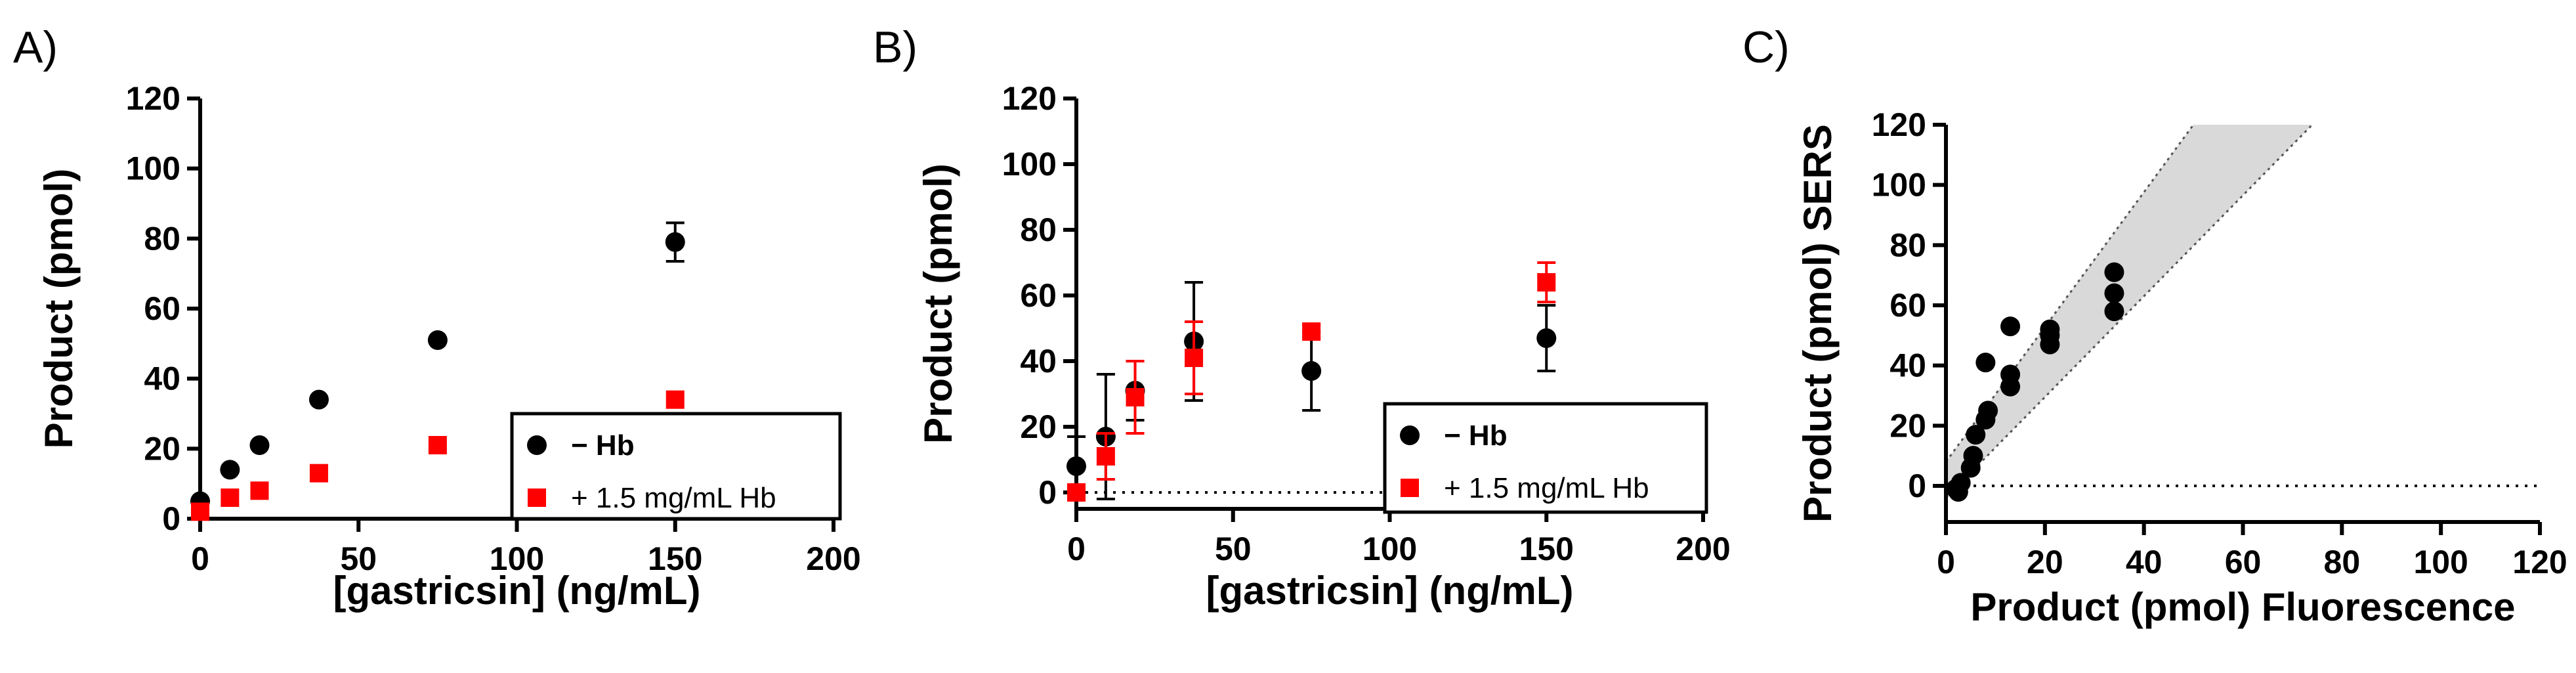  Describe the element at coordinates (2242, 607) in the screenshot. I see `x-axis-label: Product (pmol) Fluorescence` at that location.